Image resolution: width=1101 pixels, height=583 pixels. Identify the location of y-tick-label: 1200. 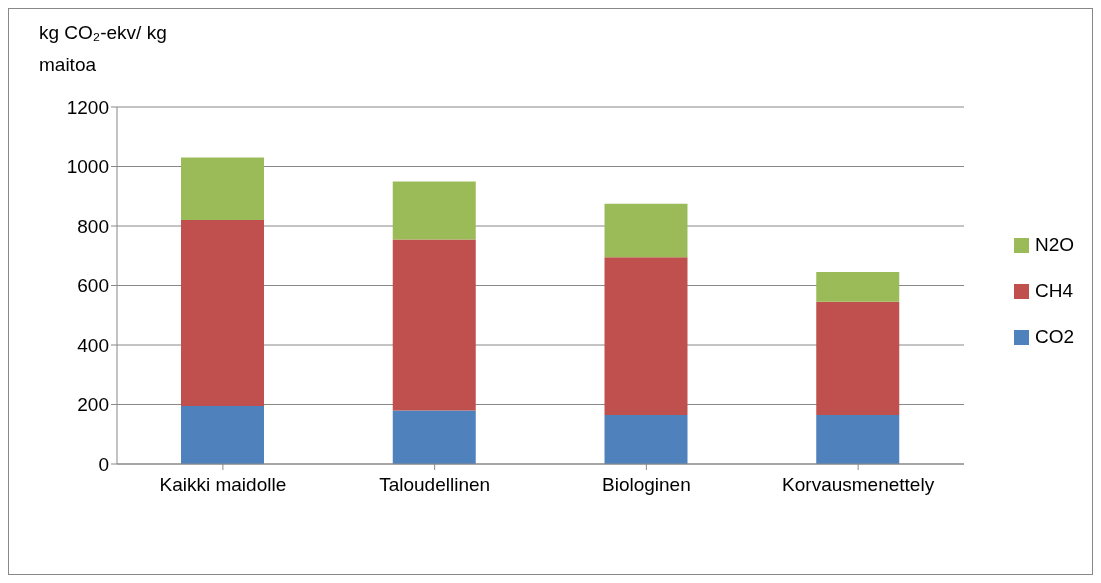
(87, 107).